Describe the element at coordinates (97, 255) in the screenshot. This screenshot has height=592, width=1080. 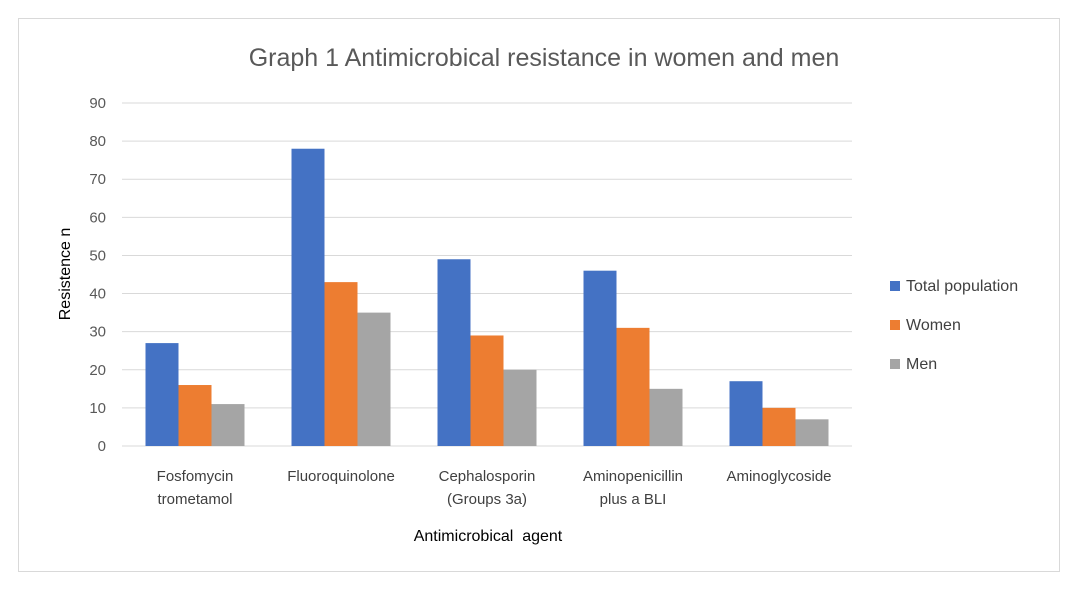
I see `y-tick-label: 50` at that location.